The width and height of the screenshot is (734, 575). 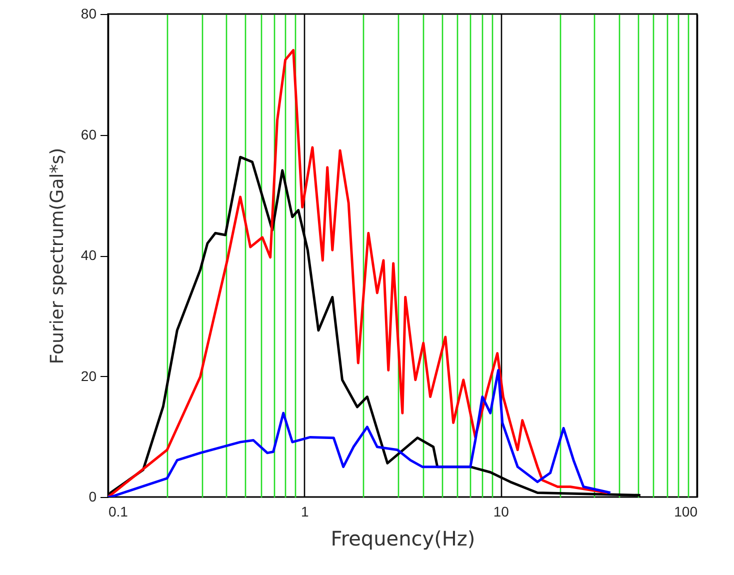 I want to click on x-tick-label: 10, so click(x=501, y=512).